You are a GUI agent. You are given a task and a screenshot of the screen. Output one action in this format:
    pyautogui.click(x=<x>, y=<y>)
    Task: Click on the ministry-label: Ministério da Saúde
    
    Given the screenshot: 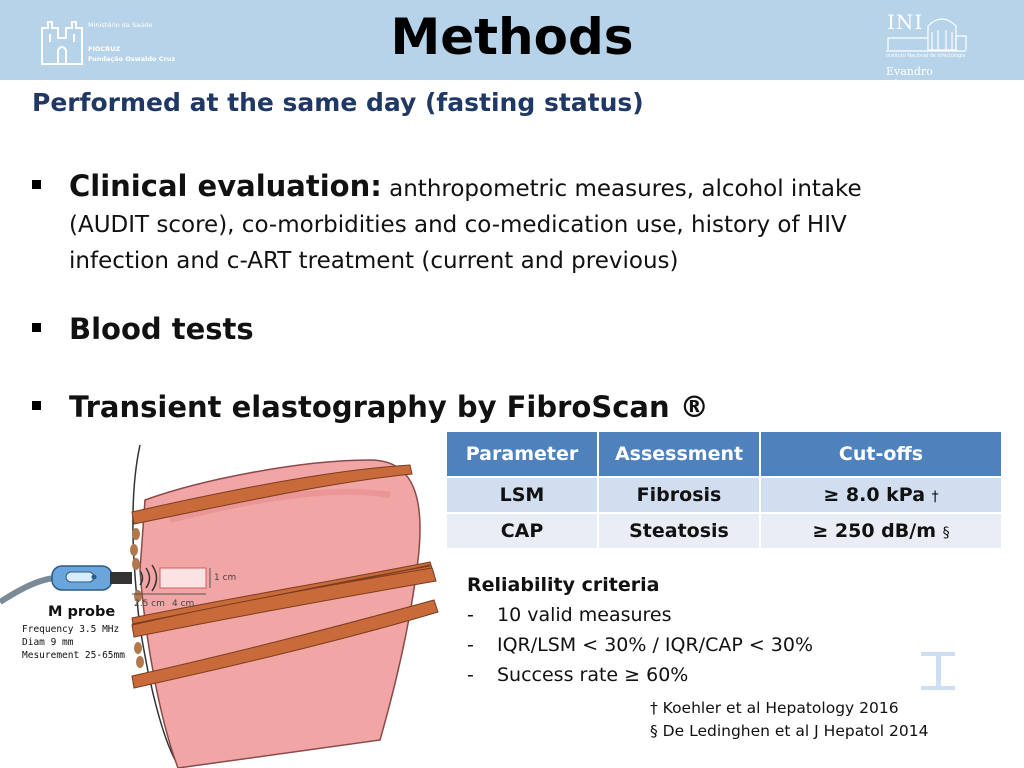 What is the action you would take?
    pyautogui.click(x=120, y=25)
    